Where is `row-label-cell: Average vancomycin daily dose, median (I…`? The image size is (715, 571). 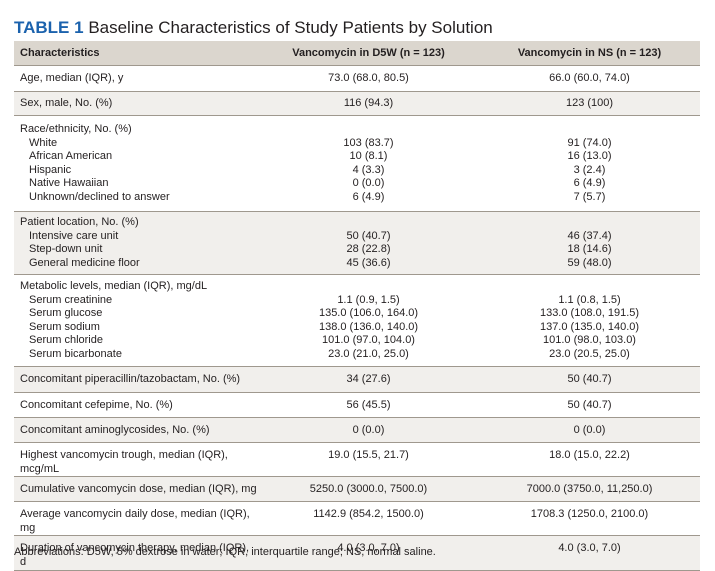 row-label-cell: Average vancomycin daily dose, median (I… is located at coordinates (136, 519).